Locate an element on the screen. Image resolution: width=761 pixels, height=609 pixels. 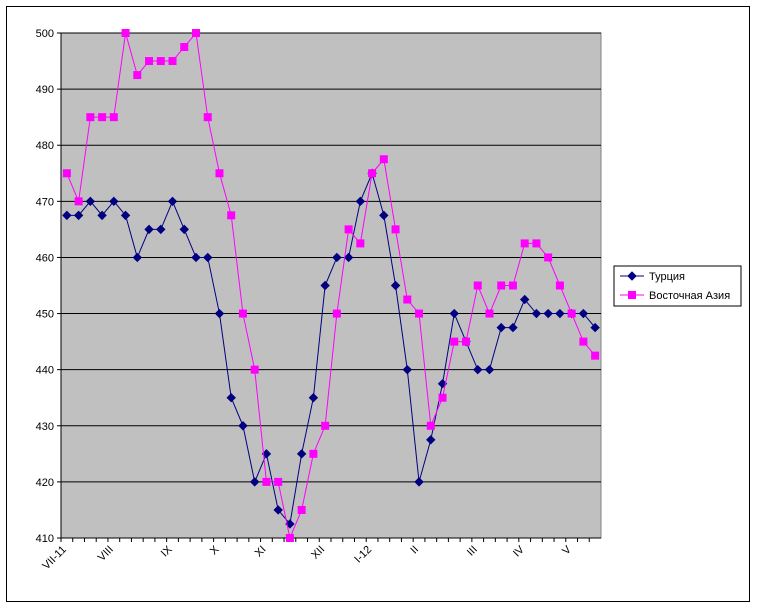
y-tick-label: 410 is located at coordinates (45, 539).